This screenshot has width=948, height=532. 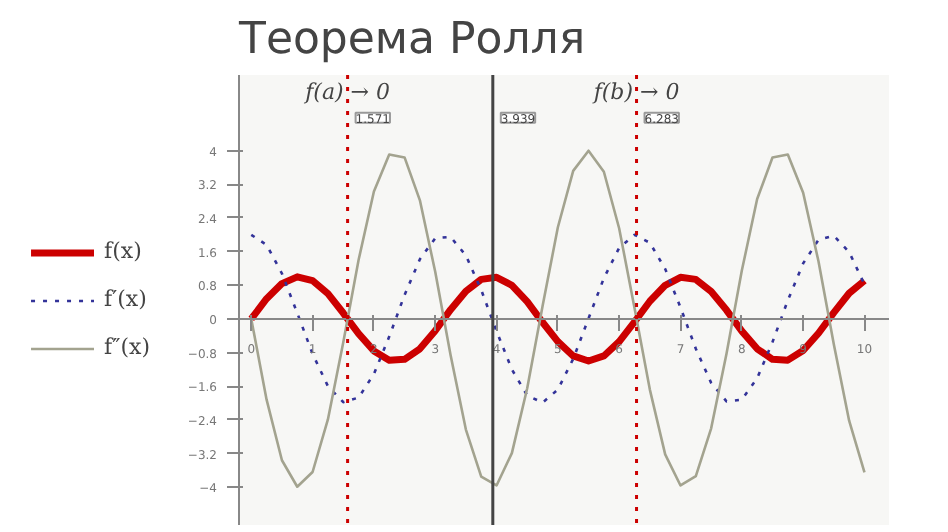 What do you see at coordinates (347, 91) in the screenshot?
I see `annotation: f(a) → 0` at bounding box center [347, 91].